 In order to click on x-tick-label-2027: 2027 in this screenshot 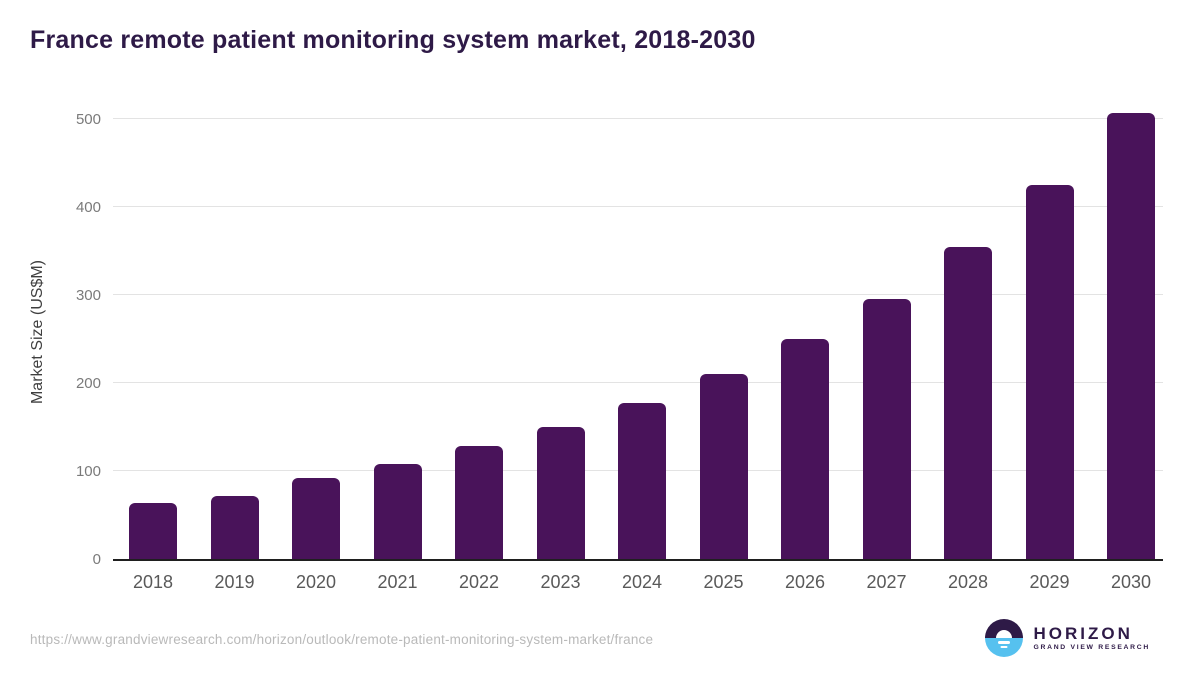, I will do `click(886, 582)`.